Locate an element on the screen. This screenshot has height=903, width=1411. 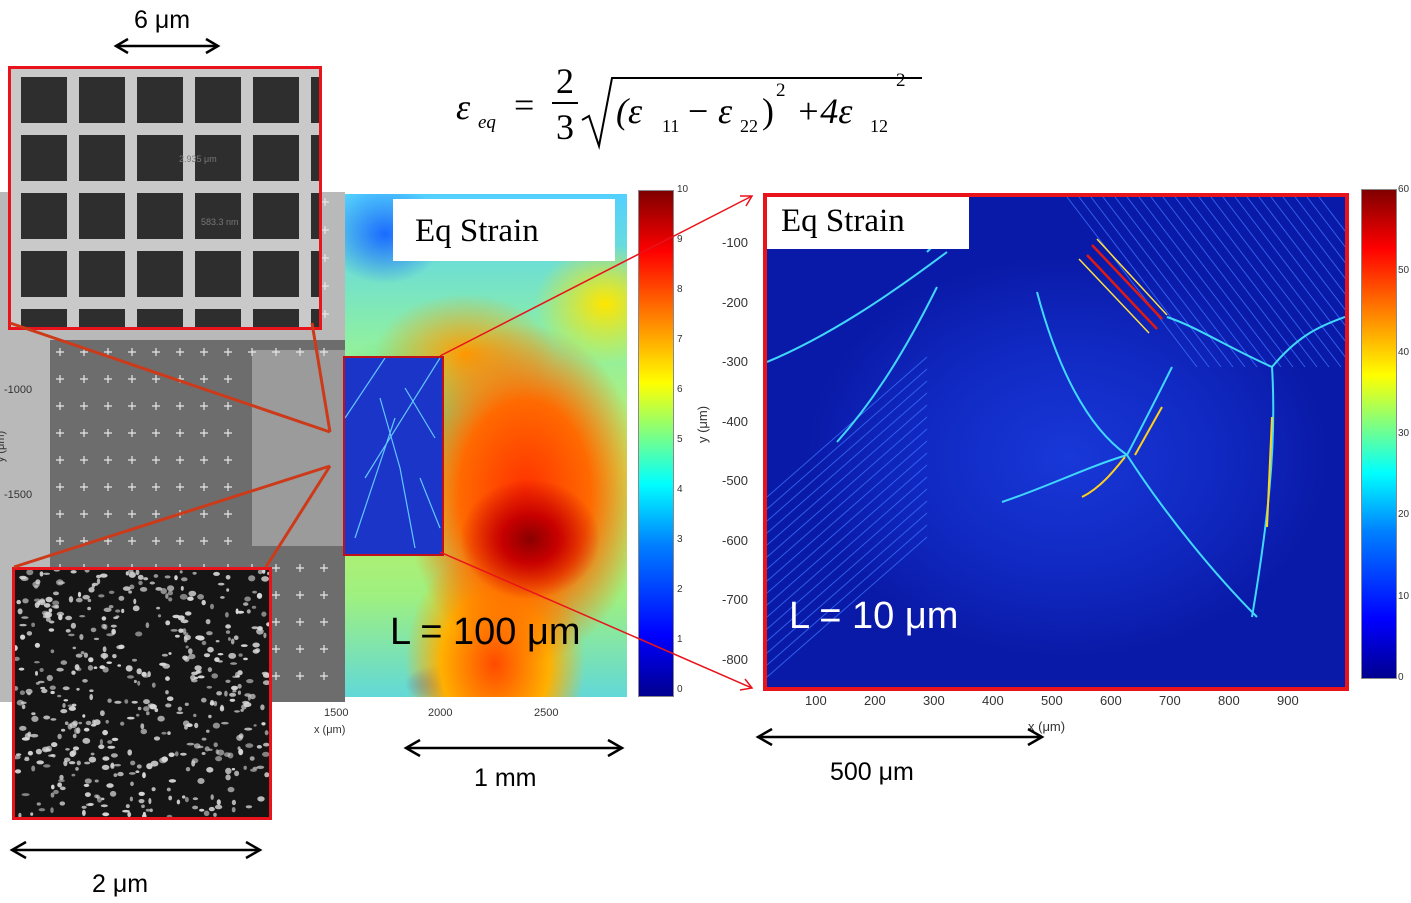
left-scale-arrow is located at coordinates (514, 748).